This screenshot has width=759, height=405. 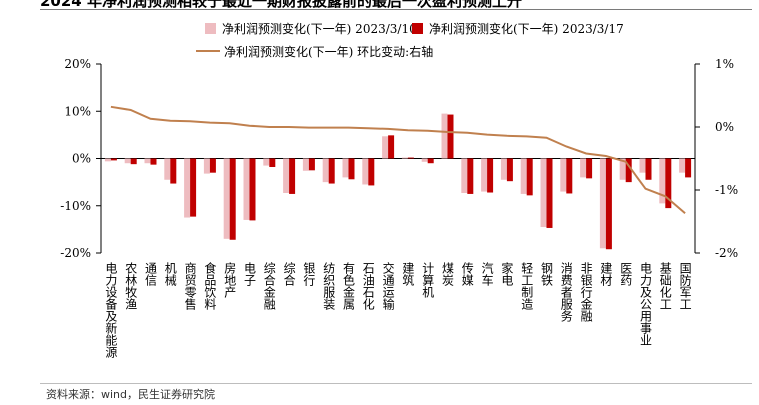 I want to click on footer-divider, so click(x=396, y=383).